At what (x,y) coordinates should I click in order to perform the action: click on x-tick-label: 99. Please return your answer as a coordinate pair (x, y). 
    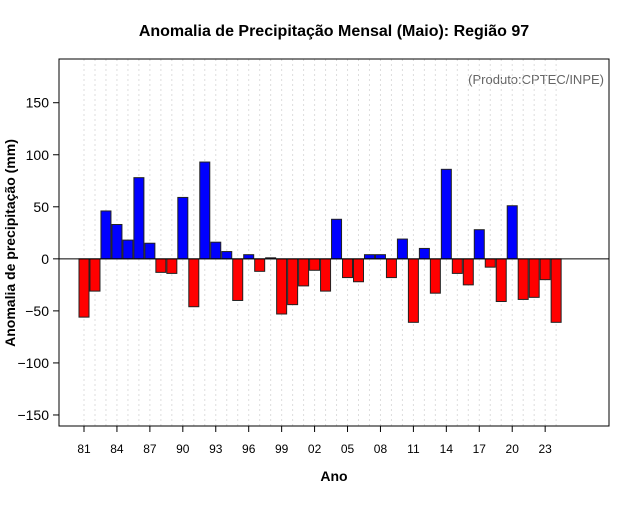
    Looking at the image, I should click on (282, 449).